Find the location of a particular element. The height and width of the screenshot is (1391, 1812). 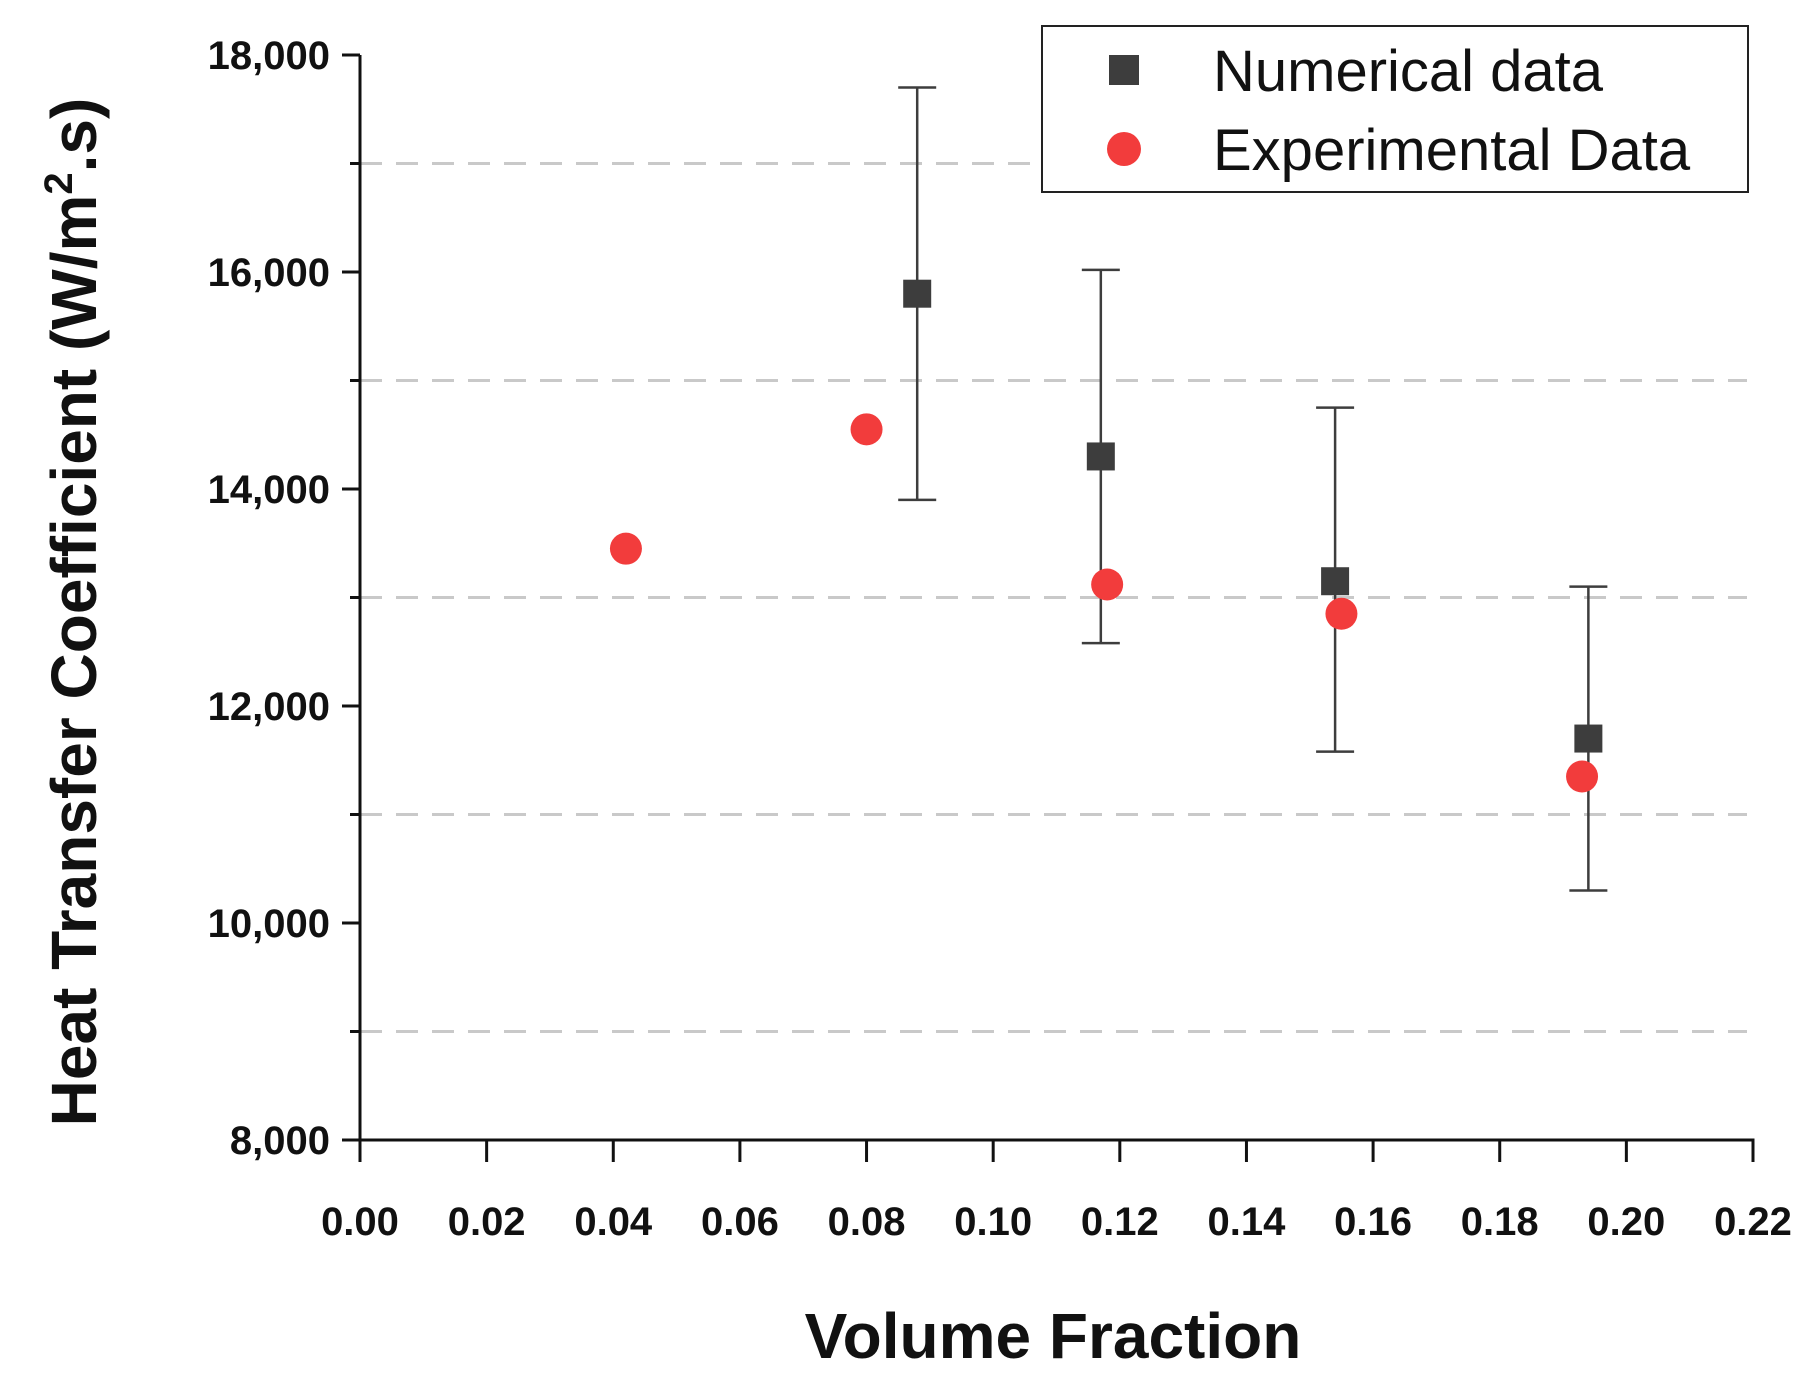

x-tick-label: 0.20 is located at coordinates (1626, 1222).